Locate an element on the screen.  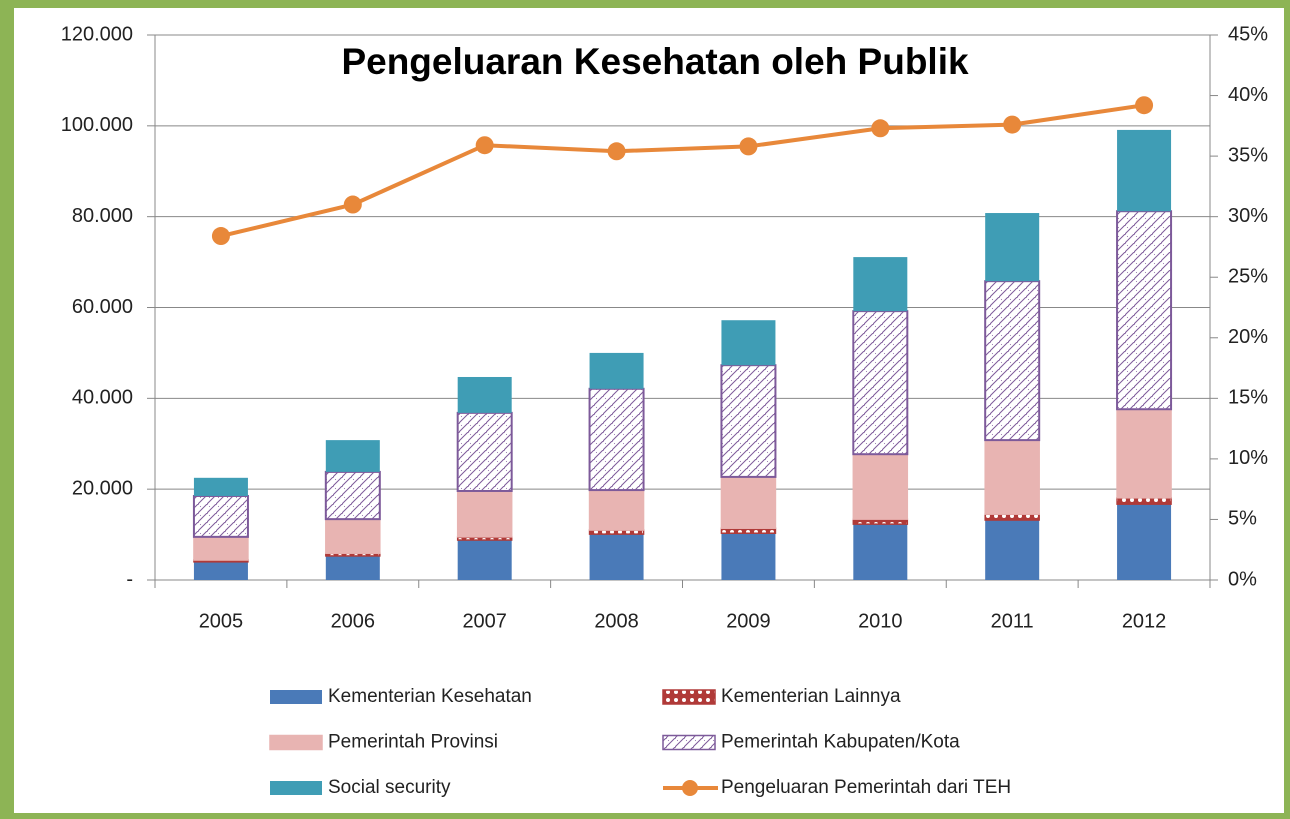
y2-tick-label: 5% is located at coordinates (1242, 519).